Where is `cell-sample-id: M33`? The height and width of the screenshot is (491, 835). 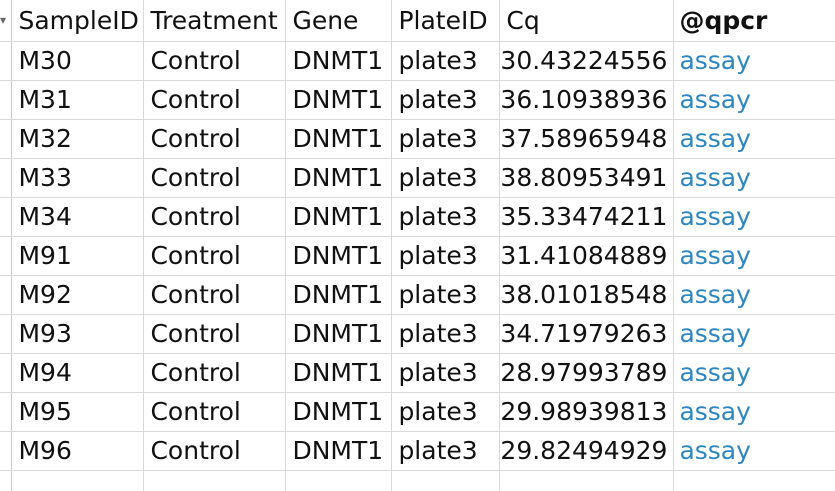
cell-sample-id: M33 is located at coordinates (78, 178).